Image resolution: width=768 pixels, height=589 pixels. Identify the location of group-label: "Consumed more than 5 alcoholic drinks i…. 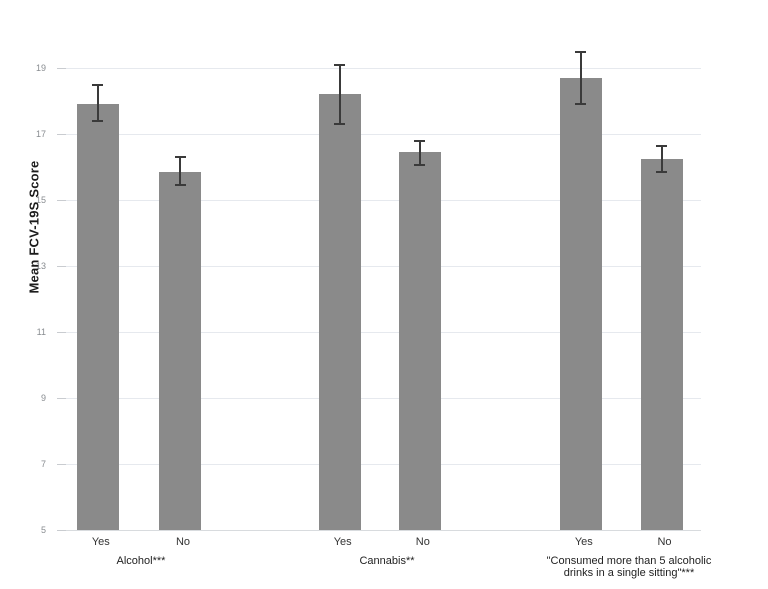
(629, 567).